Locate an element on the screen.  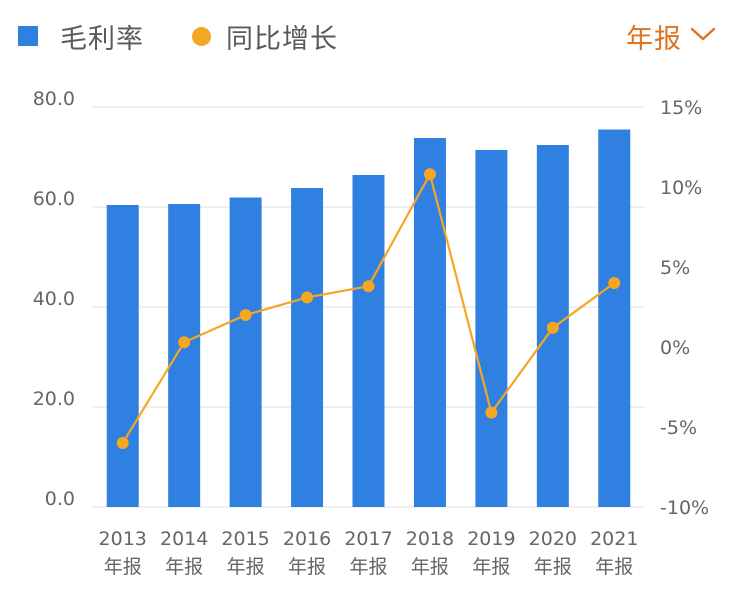
legend-label-gross-margin: 毛利率 is located at coordinates (102, 39).